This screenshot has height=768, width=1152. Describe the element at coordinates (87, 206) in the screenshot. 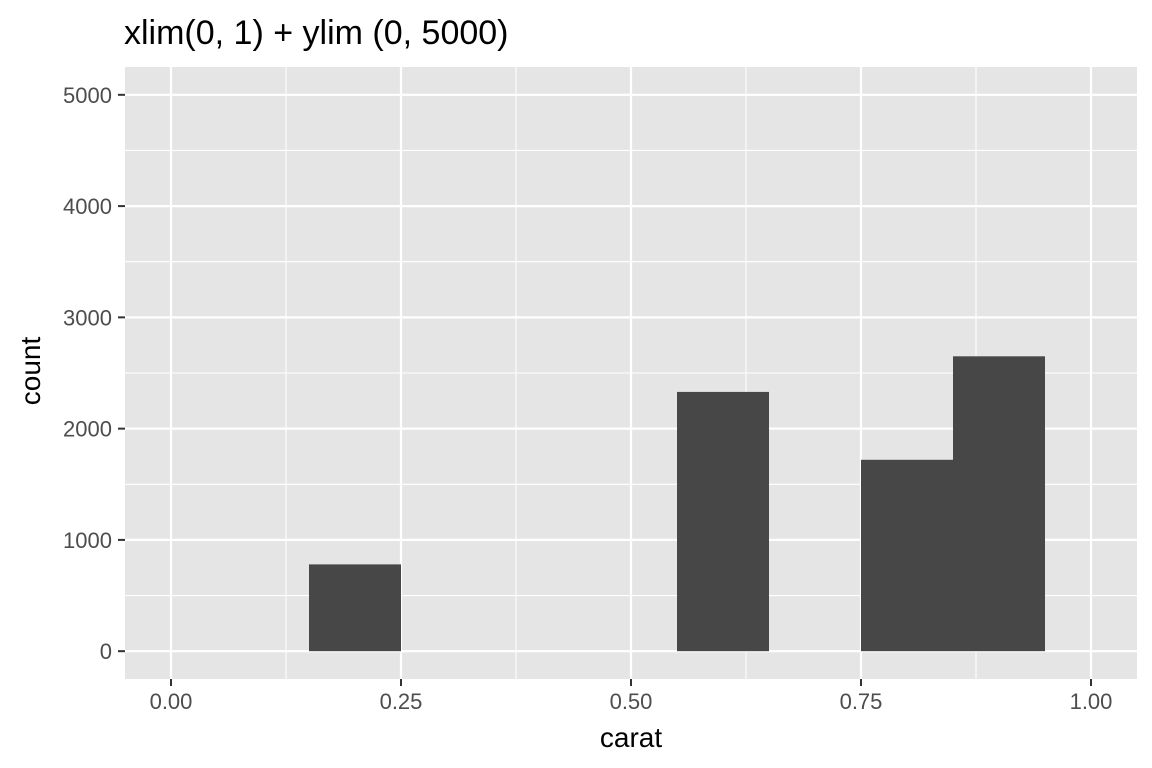

I see `y-tick-label: 4000` at that location.